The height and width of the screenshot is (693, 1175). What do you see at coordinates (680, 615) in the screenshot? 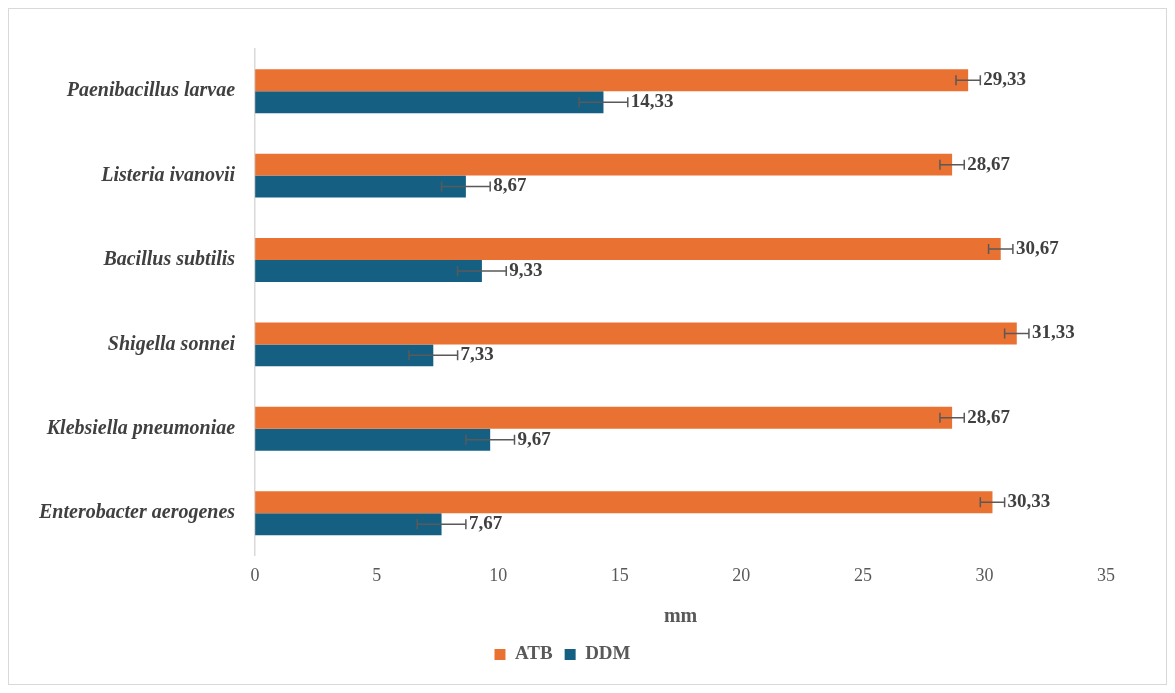
I see `x-axis-title: mm` at bounding box center [680, 615].